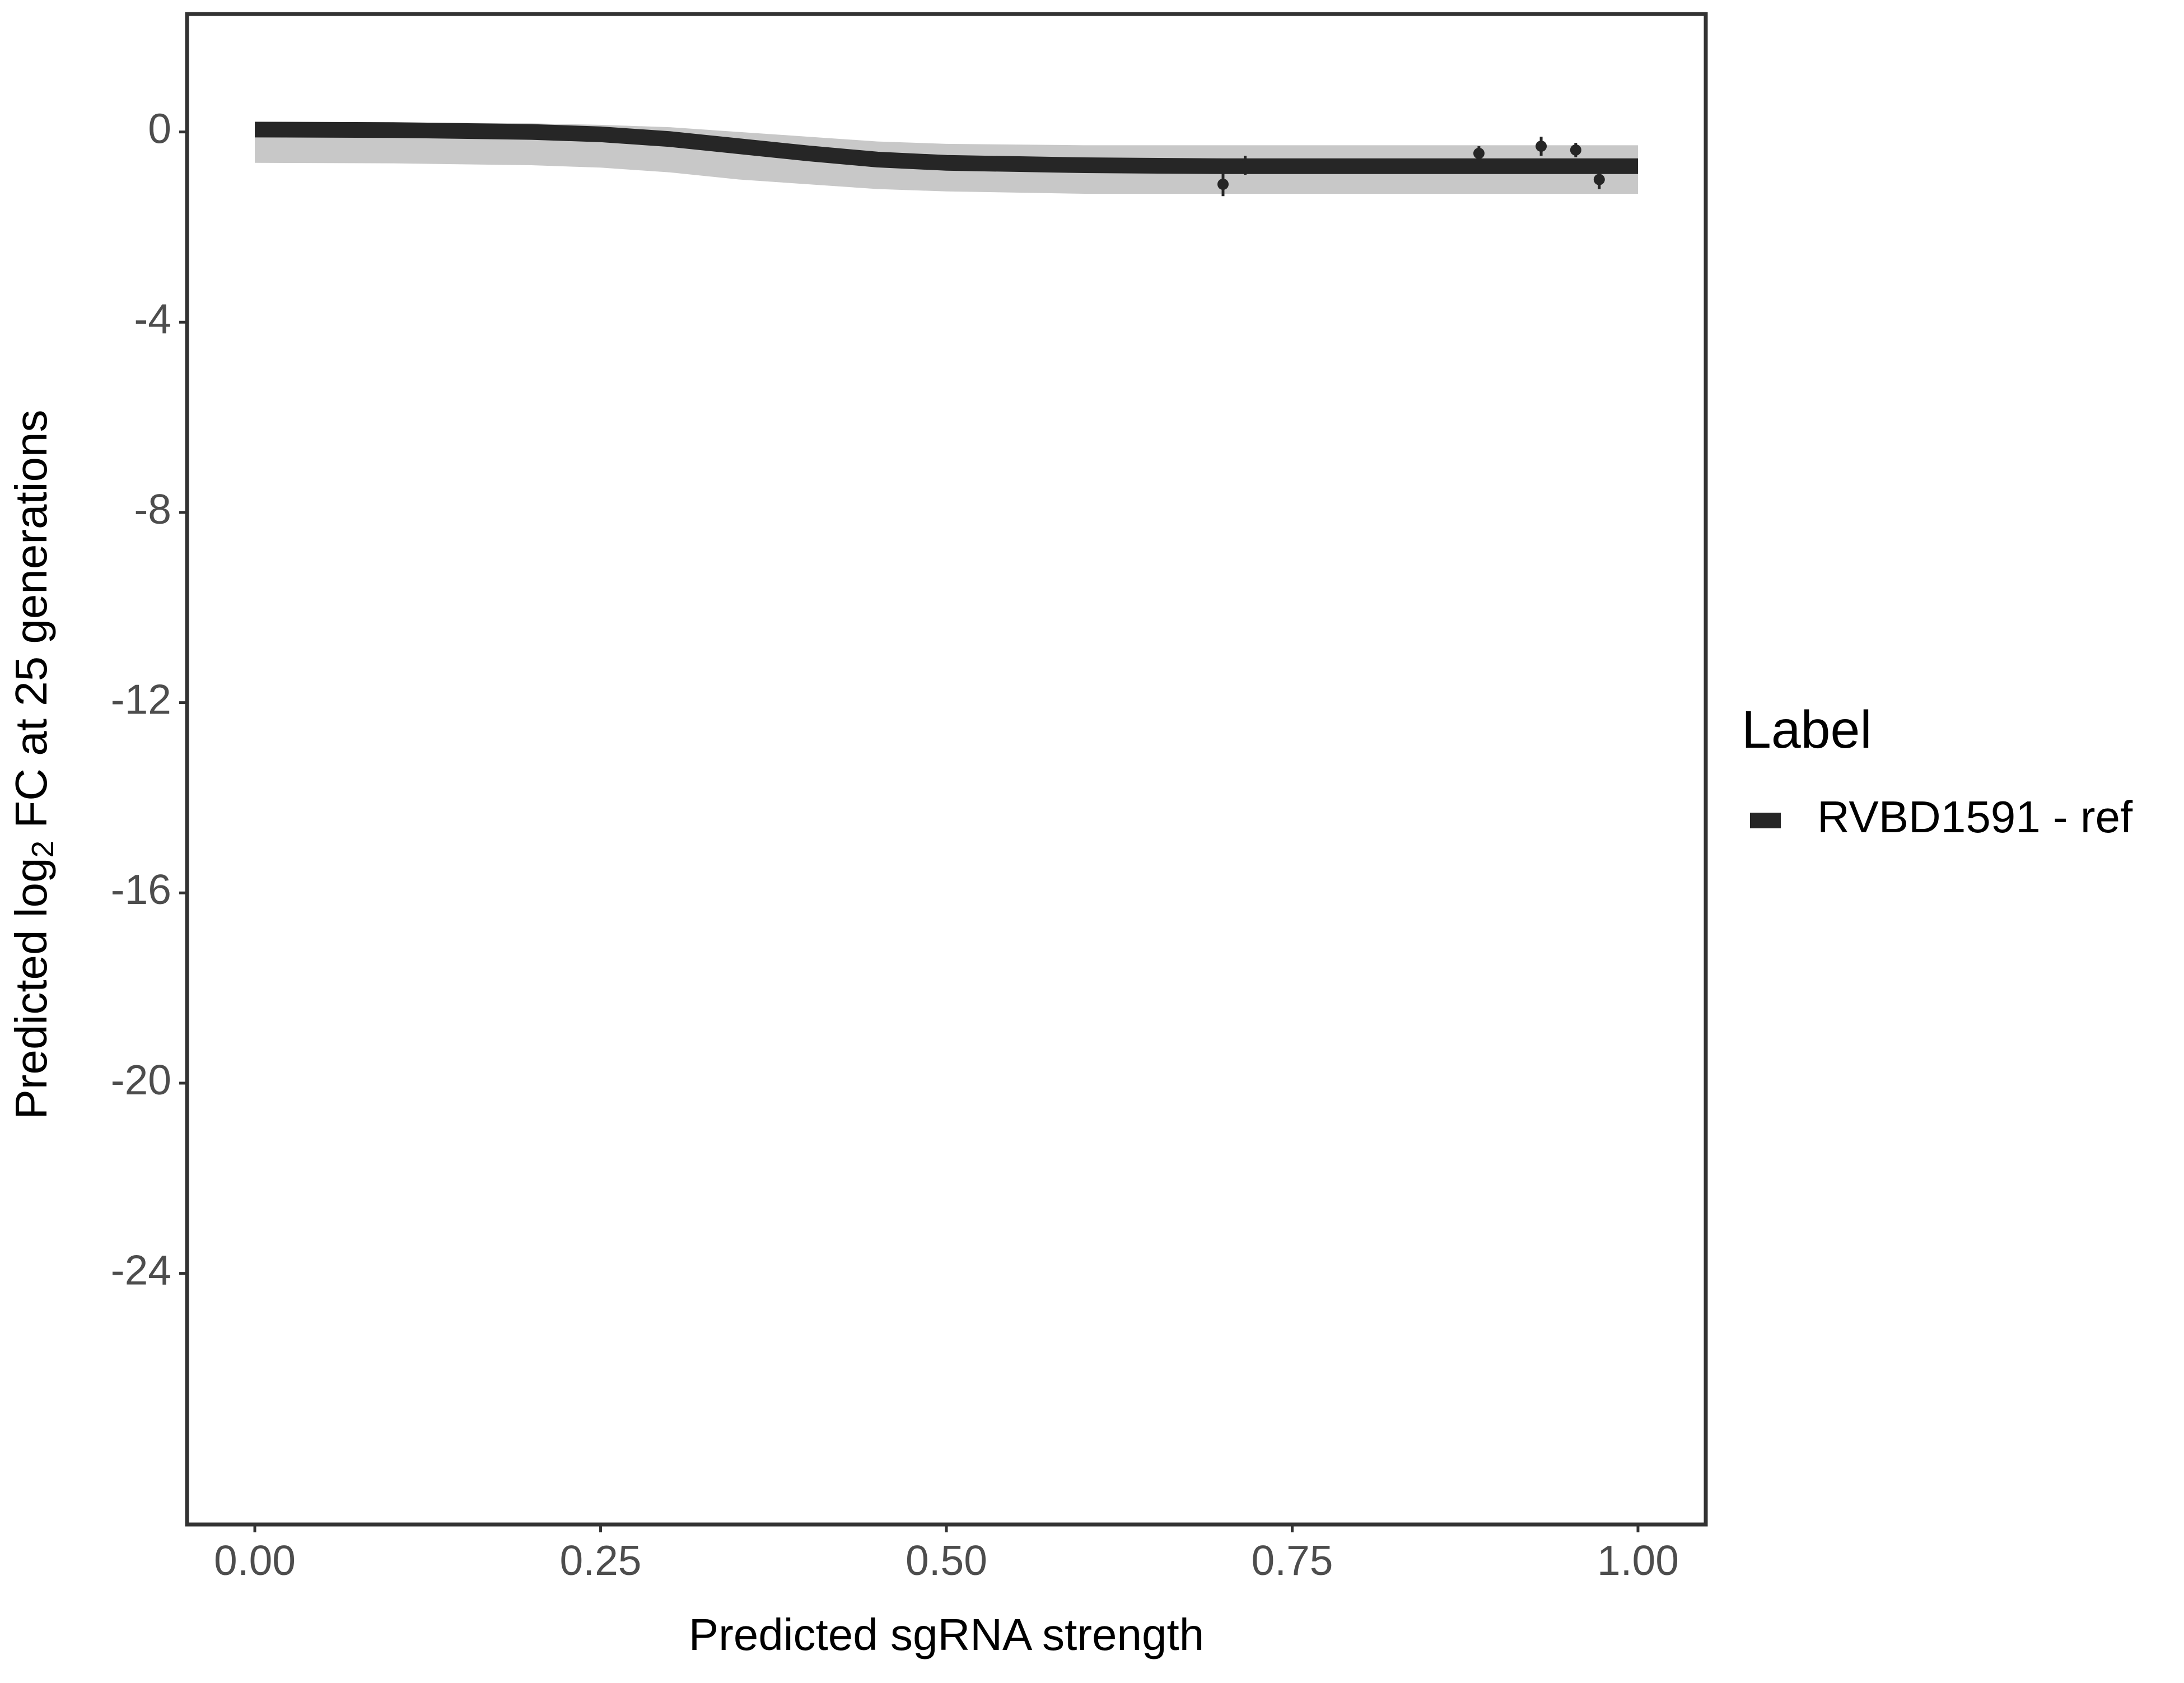 The height and width of the screenshot is (1683, 2184). What do you see at coordinates (43, 849) in the screenshot?
I see `y-title-sub: 2` at bounding box center [43, 849].